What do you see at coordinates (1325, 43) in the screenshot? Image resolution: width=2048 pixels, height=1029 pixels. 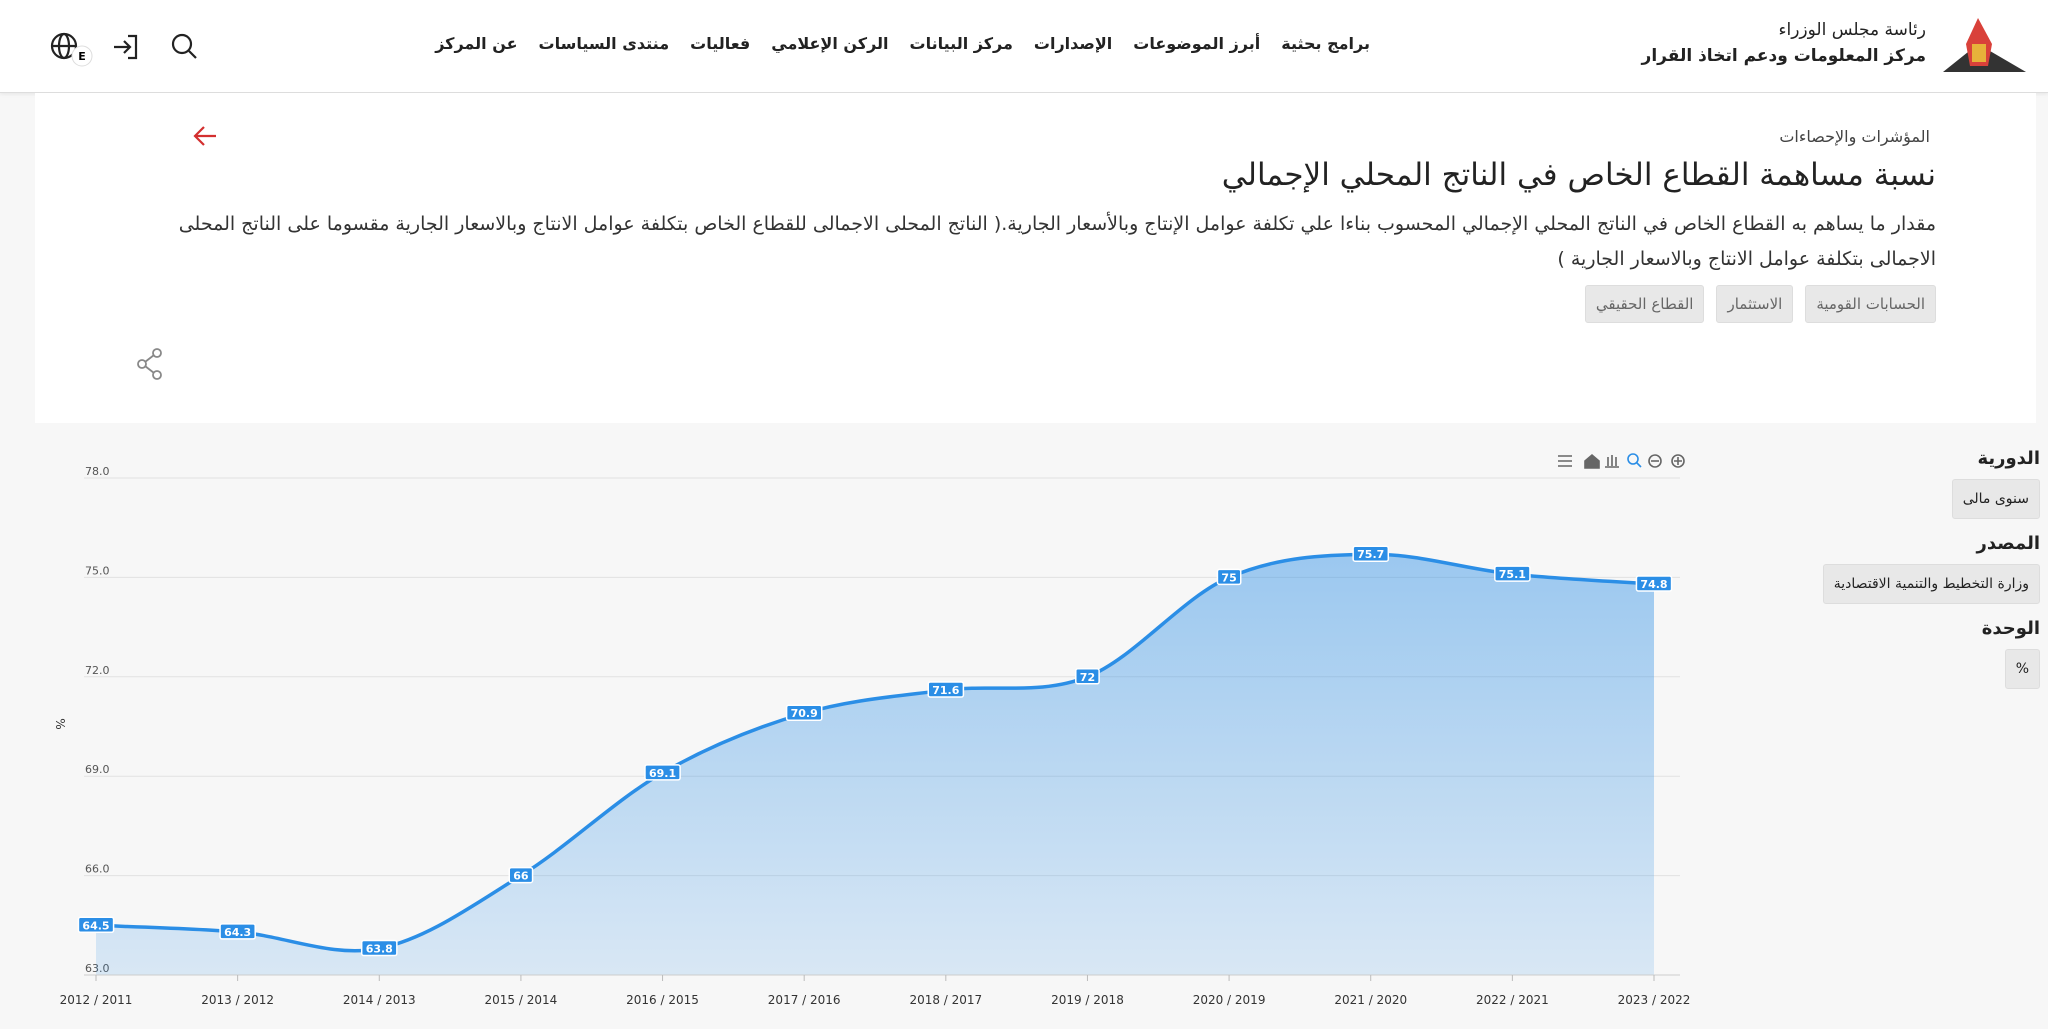 I see `nav-item: برامج بحثية` at bounding box center [1325, 43].